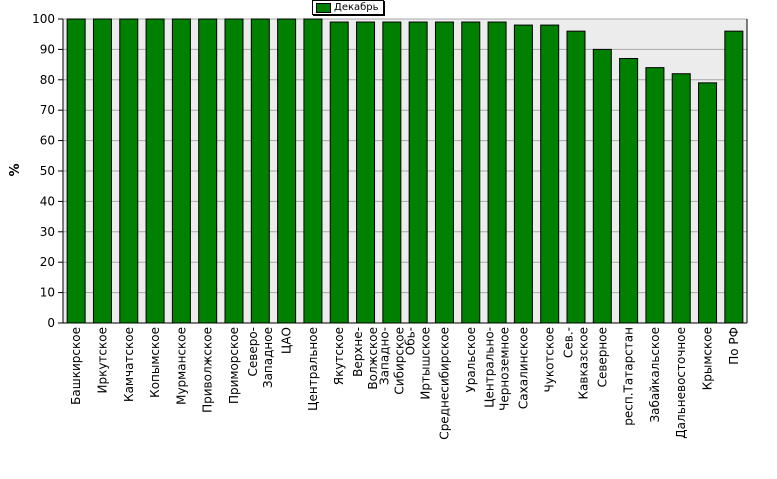 This screenshot has width=777, height=479. I want to click on svg-text: Обь-Иртышское, so click(418, 363).